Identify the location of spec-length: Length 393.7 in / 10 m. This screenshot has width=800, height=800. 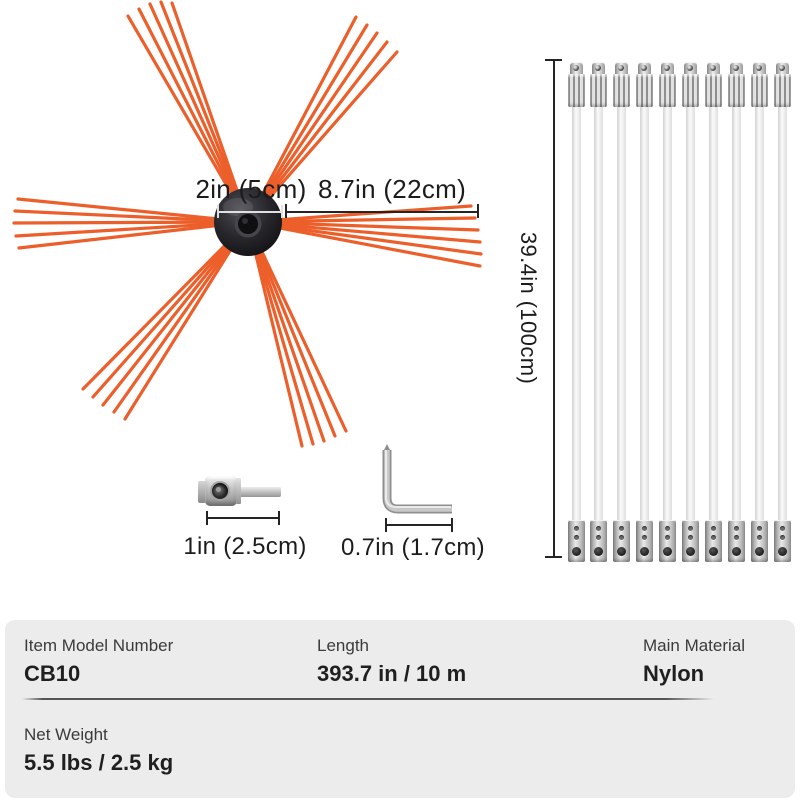
(391, 661).